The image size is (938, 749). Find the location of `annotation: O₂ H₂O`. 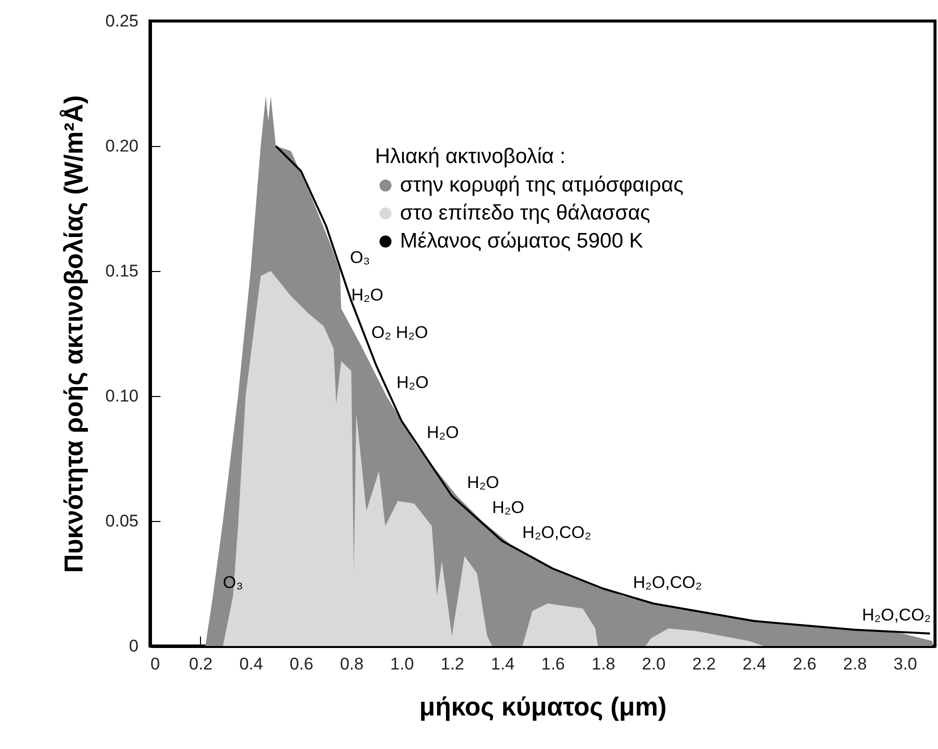

annotation: O₂ H₂O is located at coordinates (399, 332).